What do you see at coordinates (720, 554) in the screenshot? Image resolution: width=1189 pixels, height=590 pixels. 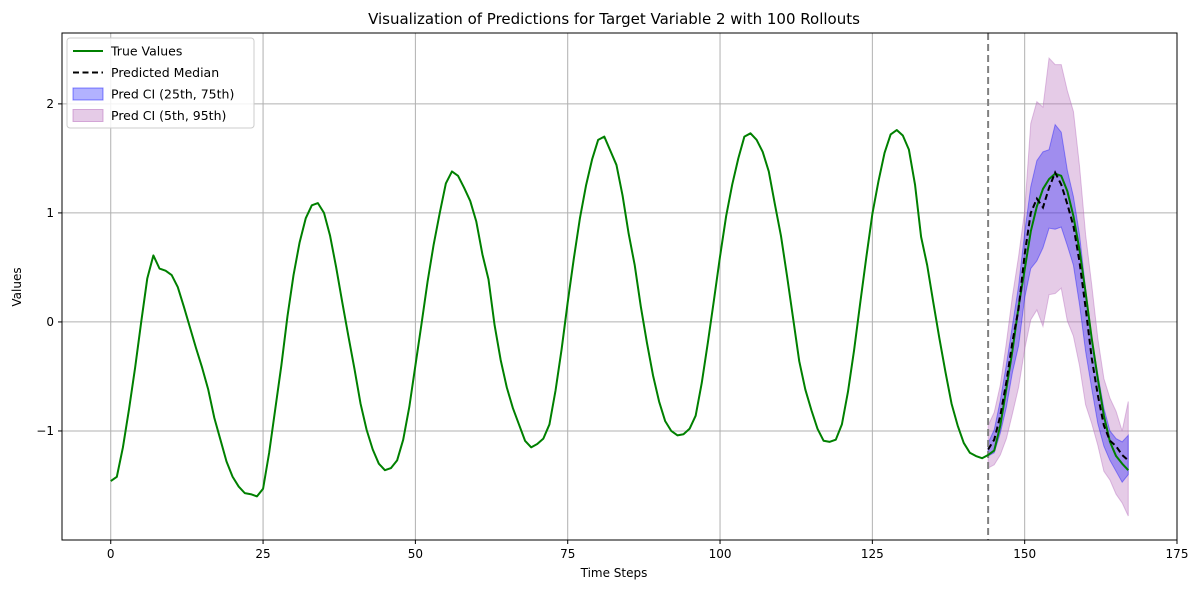 I see `x-tick-label: 100` at bounding box center [720, 554].